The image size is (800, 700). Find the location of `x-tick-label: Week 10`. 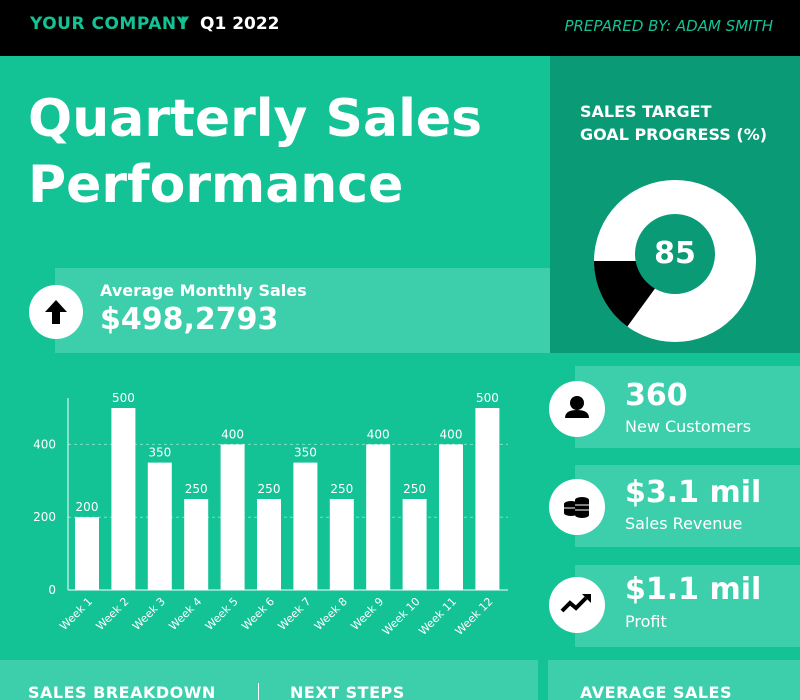

x-tick-label: Week 10 is located at coordinates (401, 616).